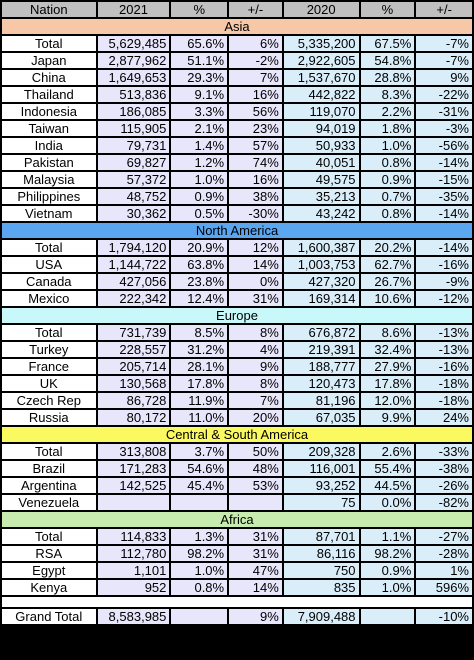 The width and height of the screenshot is (474, 660). Describe the element at coordinates (321, 417) in the screenshot. I see `cell-value-2020: 67,035` at that location.